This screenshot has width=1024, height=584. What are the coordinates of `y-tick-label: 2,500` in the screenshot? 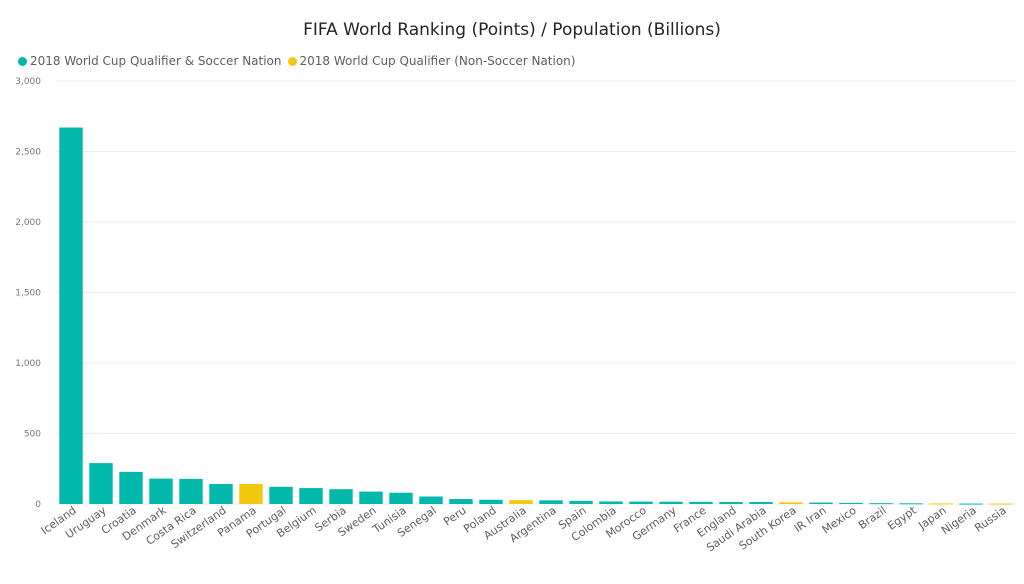 It's located at (28, 153).